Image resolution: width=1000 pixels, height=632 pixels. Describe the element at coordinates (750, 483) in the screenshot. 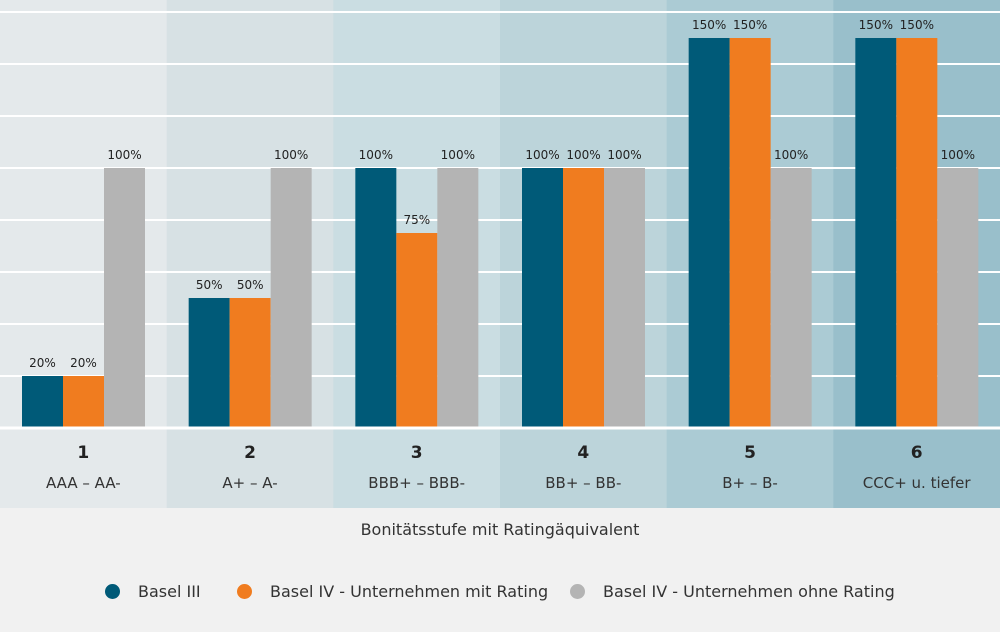

I see `category-sublabel: B+ – B-` at that location.